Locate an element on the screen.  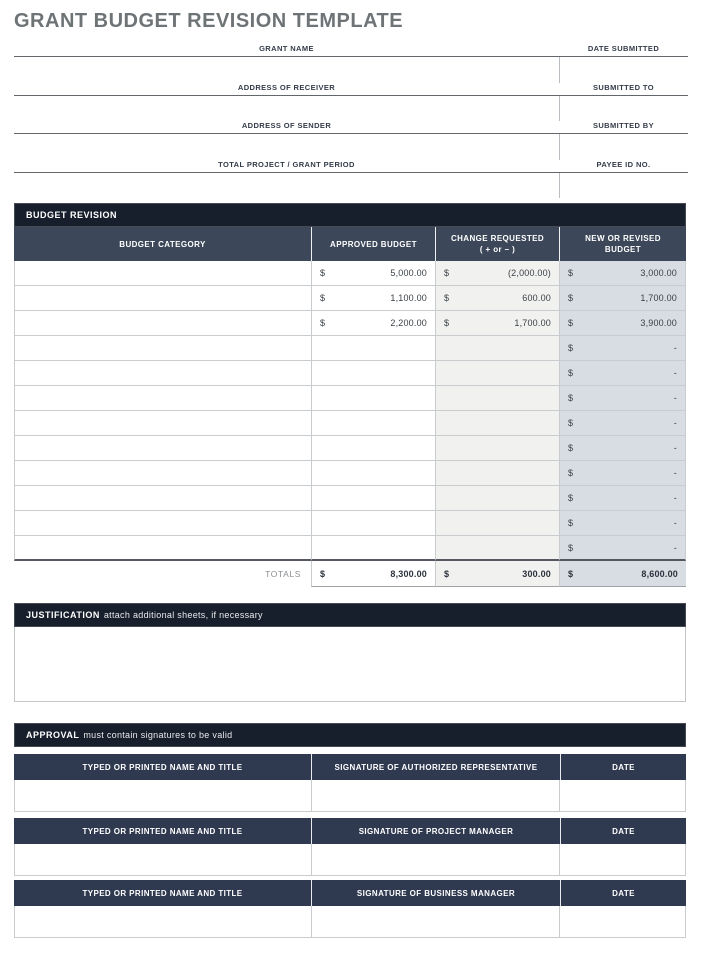
change-requested-cell: $ (2,000.00) is located at coordinates (497, 273).